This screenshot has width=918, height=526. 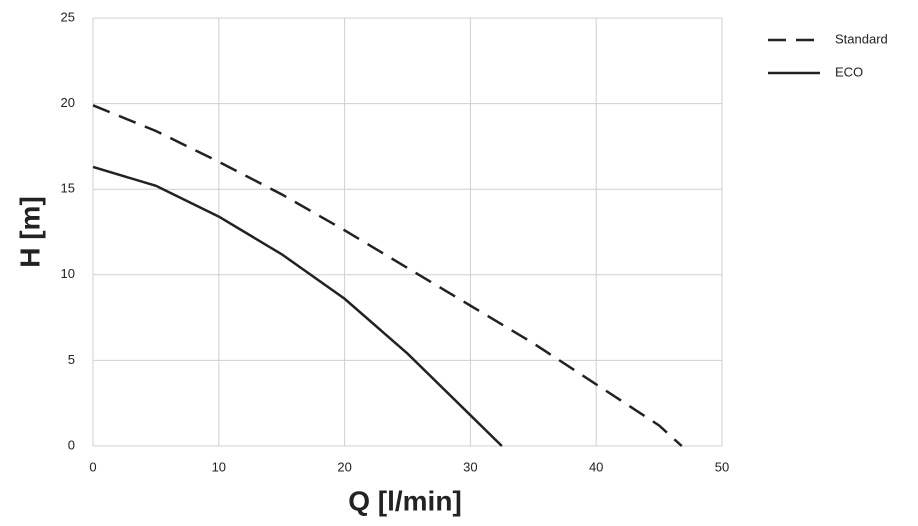 I want to click on x-tick-label: 40, so click(x=596, y=466).